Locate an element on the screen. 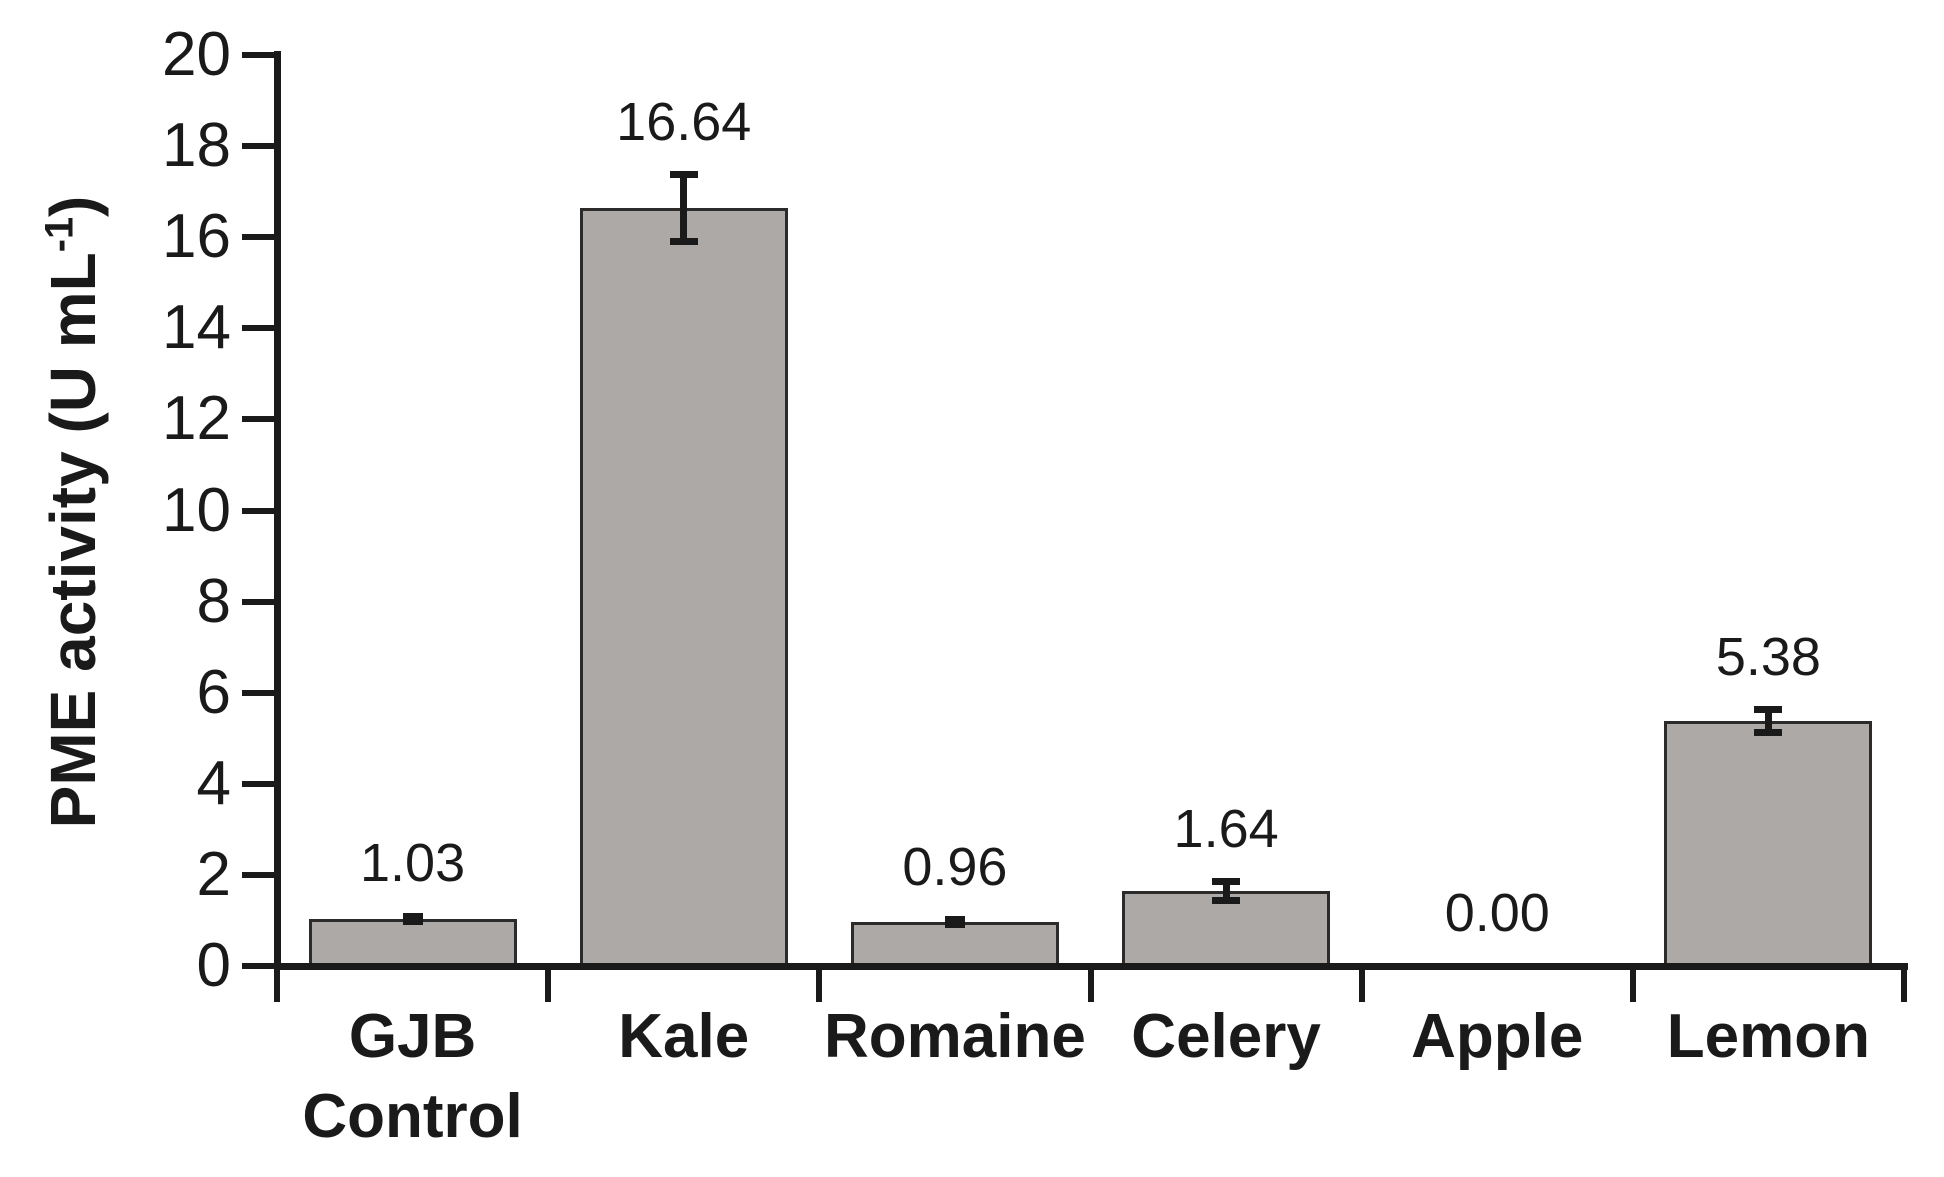  category-label-line: GJB is located at coordinates (412, 1036).